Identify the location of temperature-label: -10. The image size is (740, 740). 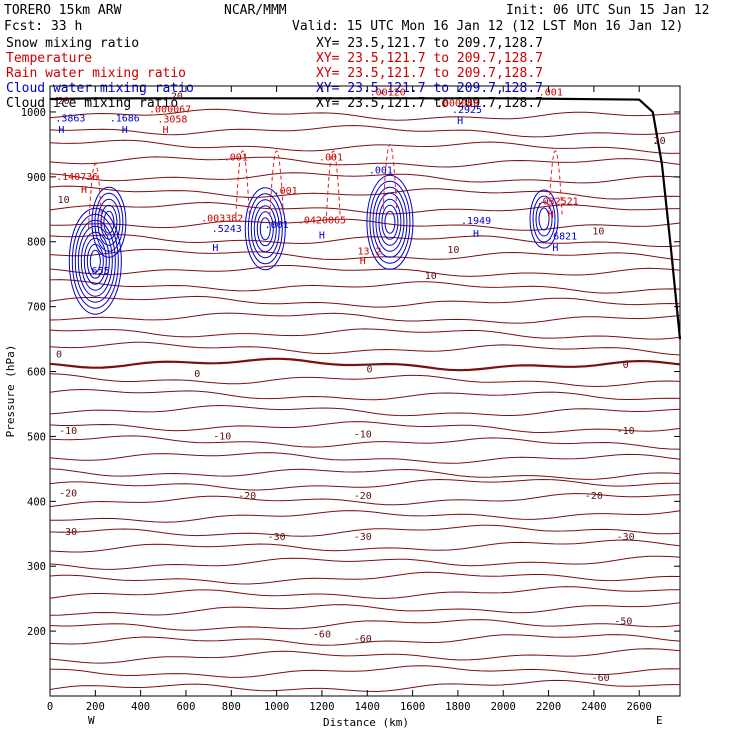
(222, 436).